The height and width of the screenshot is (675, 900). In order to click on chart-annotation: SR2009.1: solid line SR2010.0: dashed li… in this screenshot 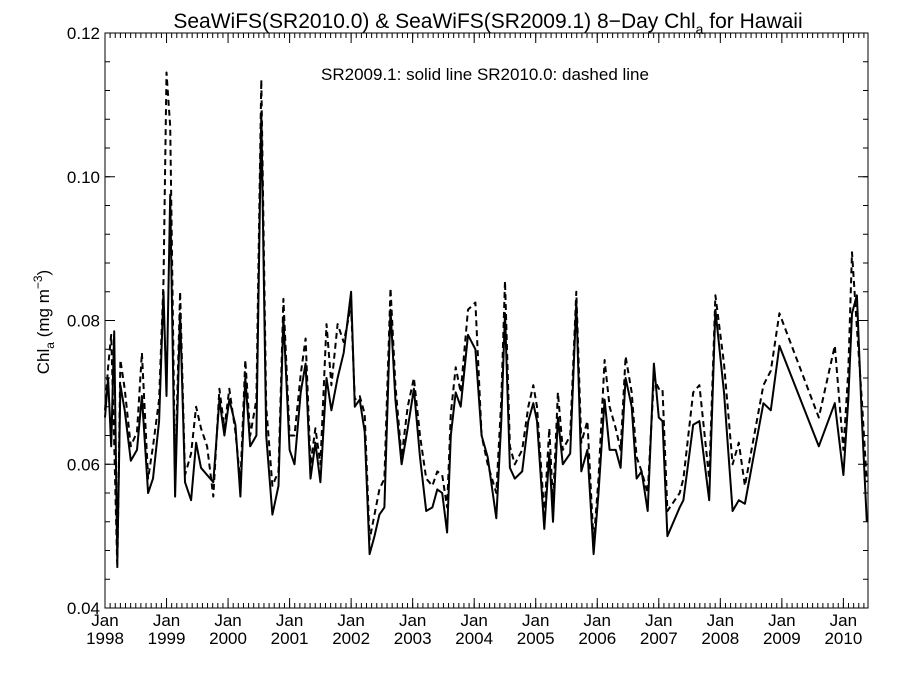, I will do `click(485, 74)`.